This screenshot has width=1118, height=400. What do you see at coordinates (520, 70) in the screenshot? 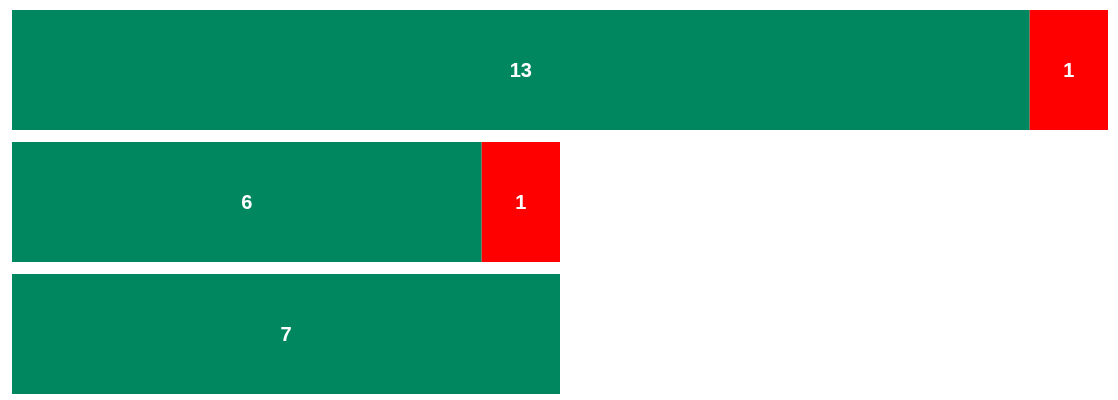
I see `data-label: 13` at bounding box center [520, 70].